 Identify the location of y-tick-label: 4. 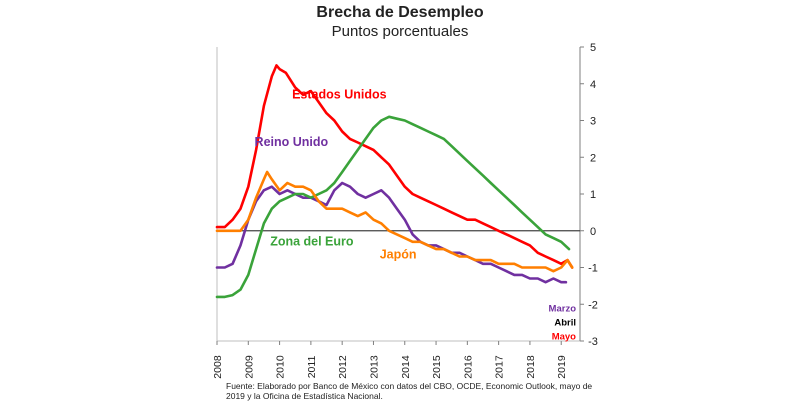
(593, 85).